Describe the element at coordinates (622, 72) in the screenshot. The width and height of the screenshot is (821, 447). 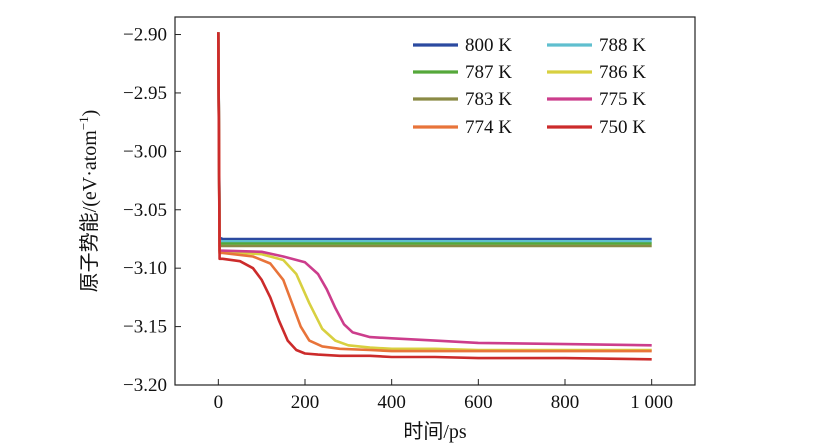
I see `legend-label: 786 K` at that location.